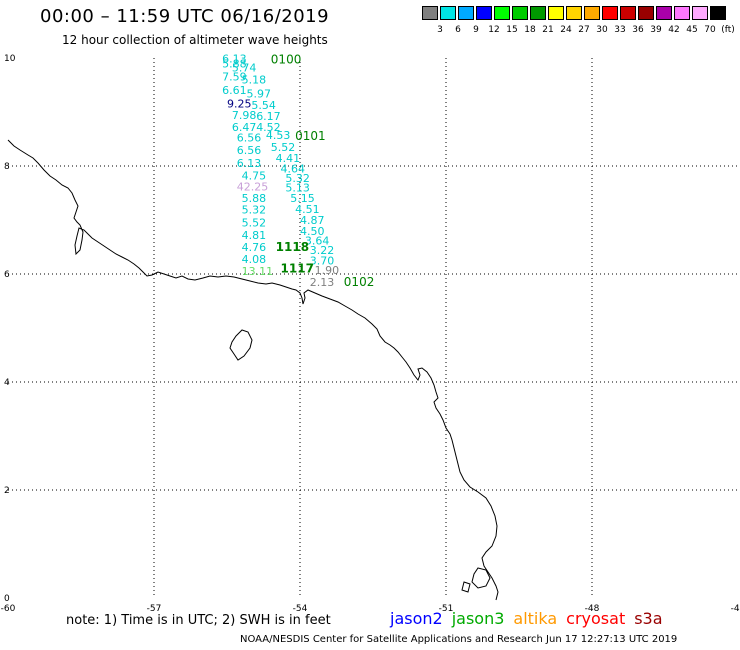 The width and height of the screenshot is (740, 650). What do you see at coordinates (638, 30) in the screenshot?
I see `legend-label: 36` at bounding box center [638, 30].